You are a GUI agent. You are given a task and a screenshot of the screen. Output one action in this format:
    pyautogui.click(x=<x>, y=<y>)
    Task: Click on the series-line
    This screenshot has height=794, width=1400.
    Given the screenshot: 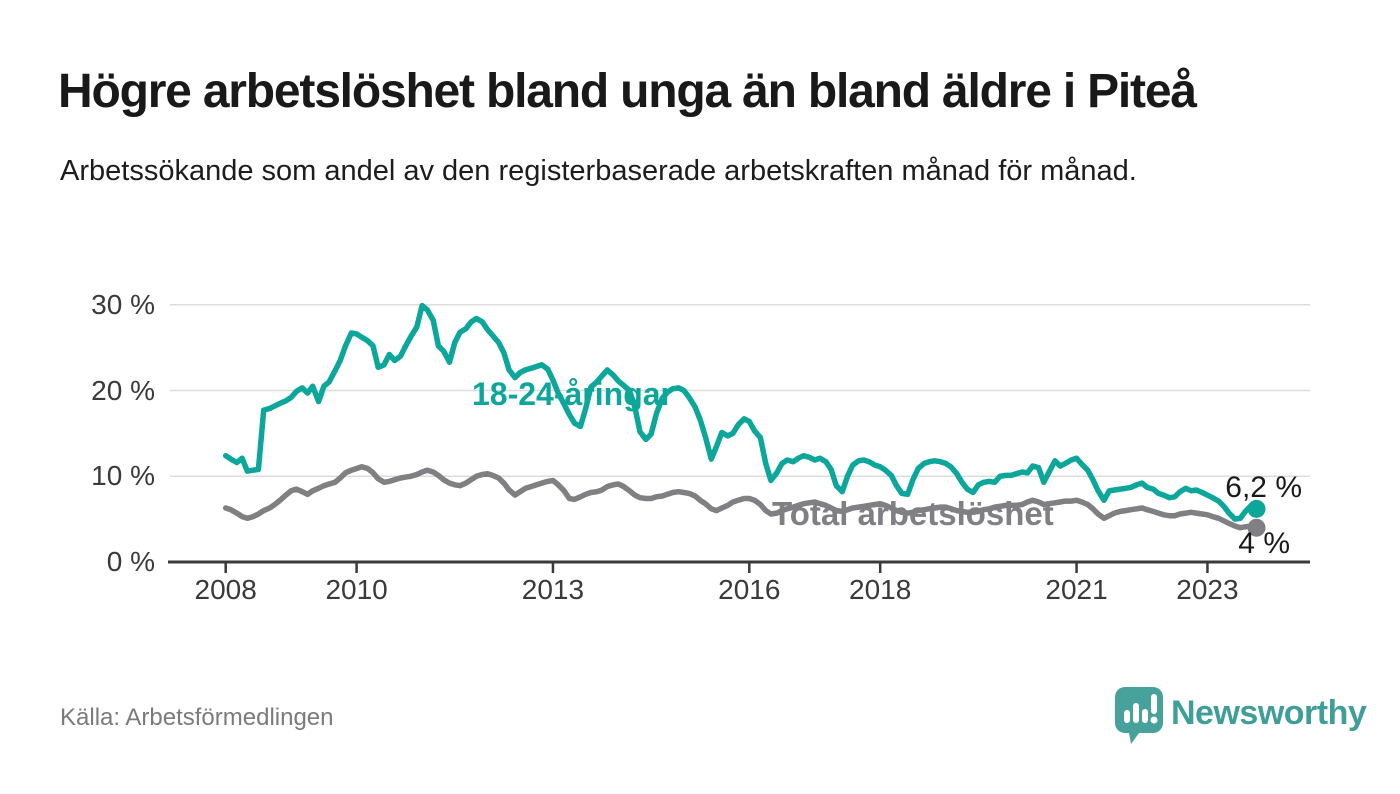 What is the action you would take?
    pyautogui.click(x=741, y=497)
    